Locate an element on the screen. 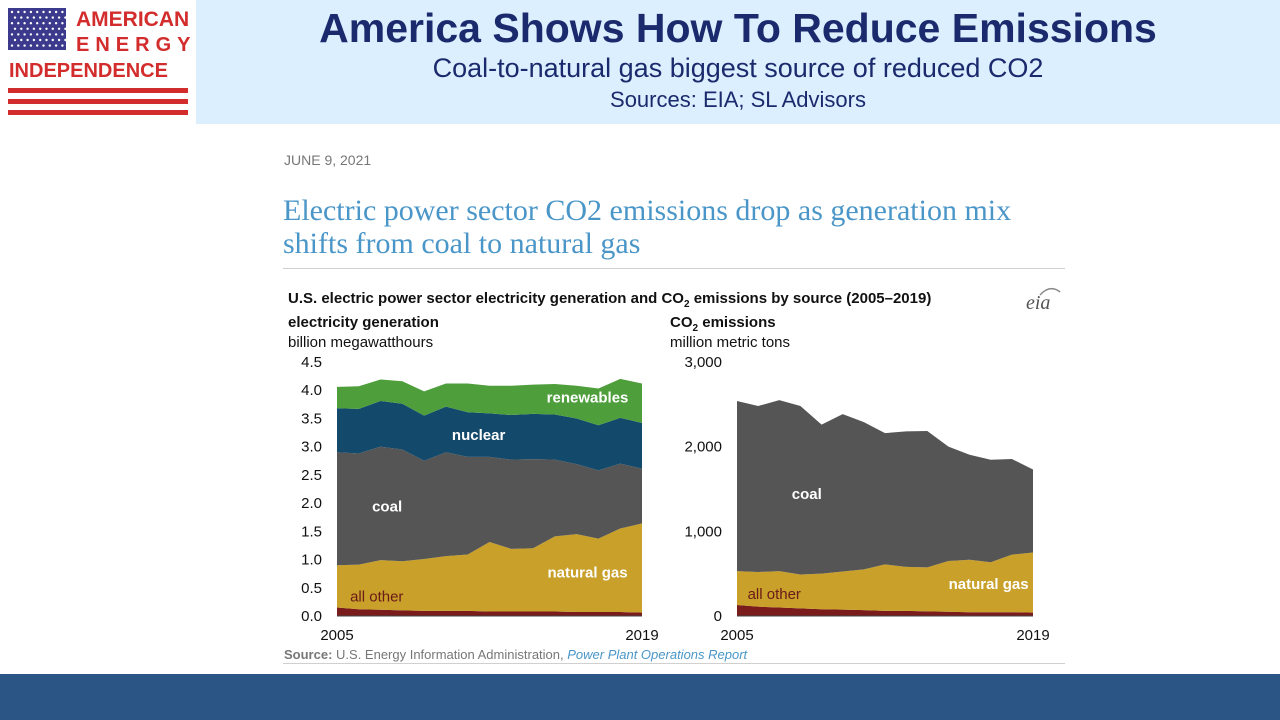  generation-panel-title: electricity generation is located at coordinates (363, 322).